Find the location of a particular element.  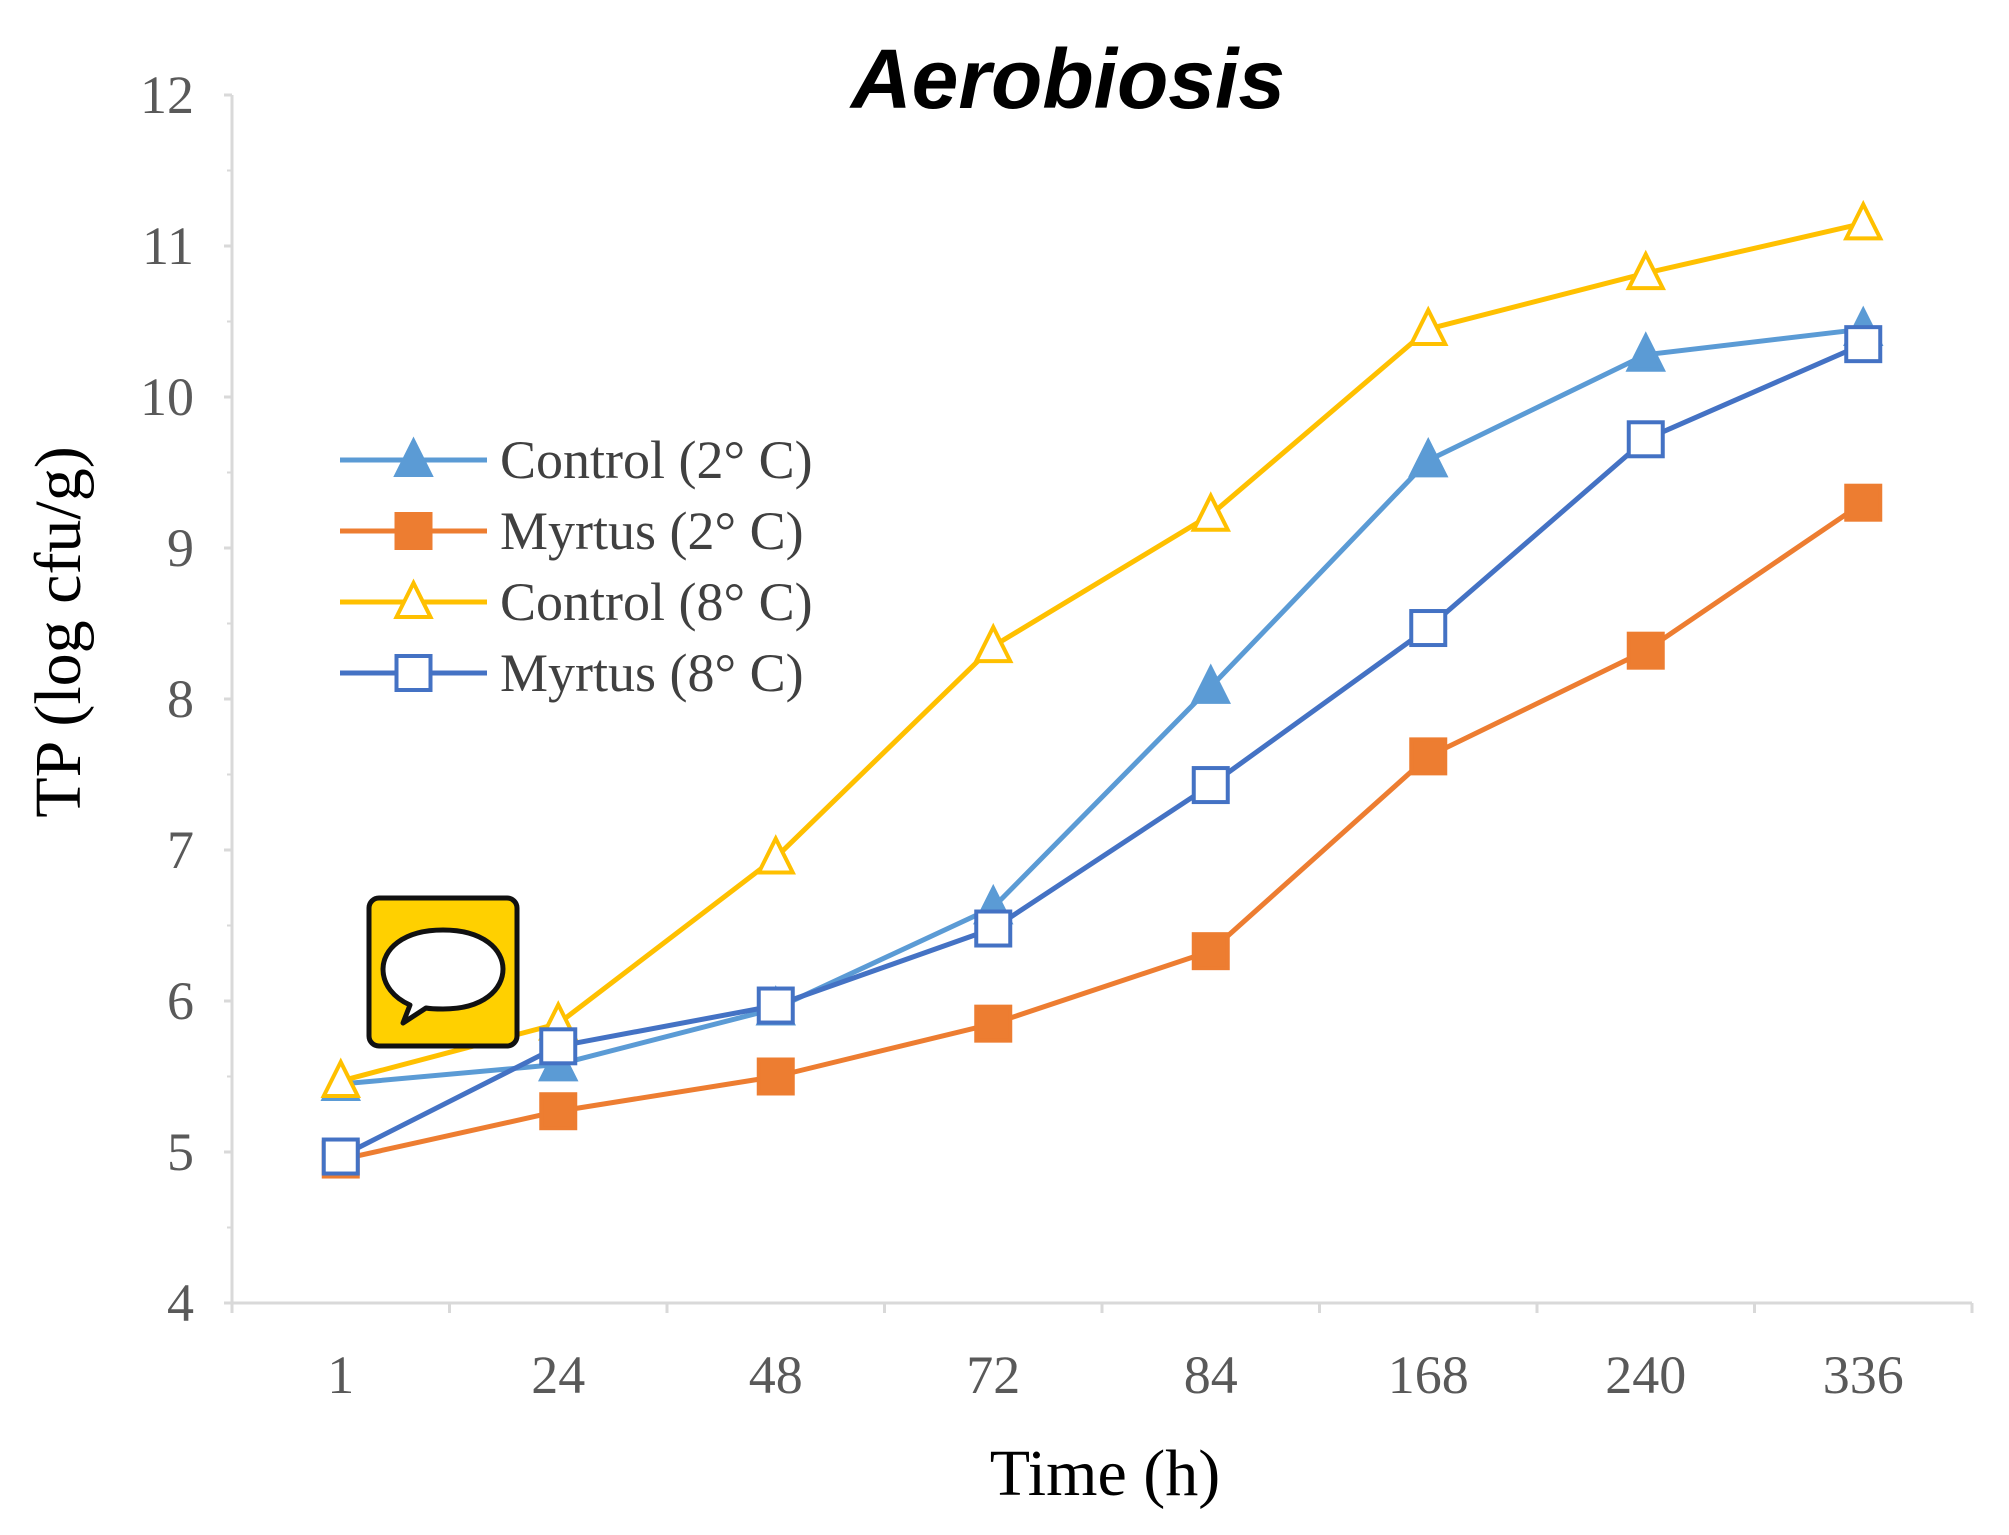

chart-title: Aerobiosis is located at coordinates (1067, 79).